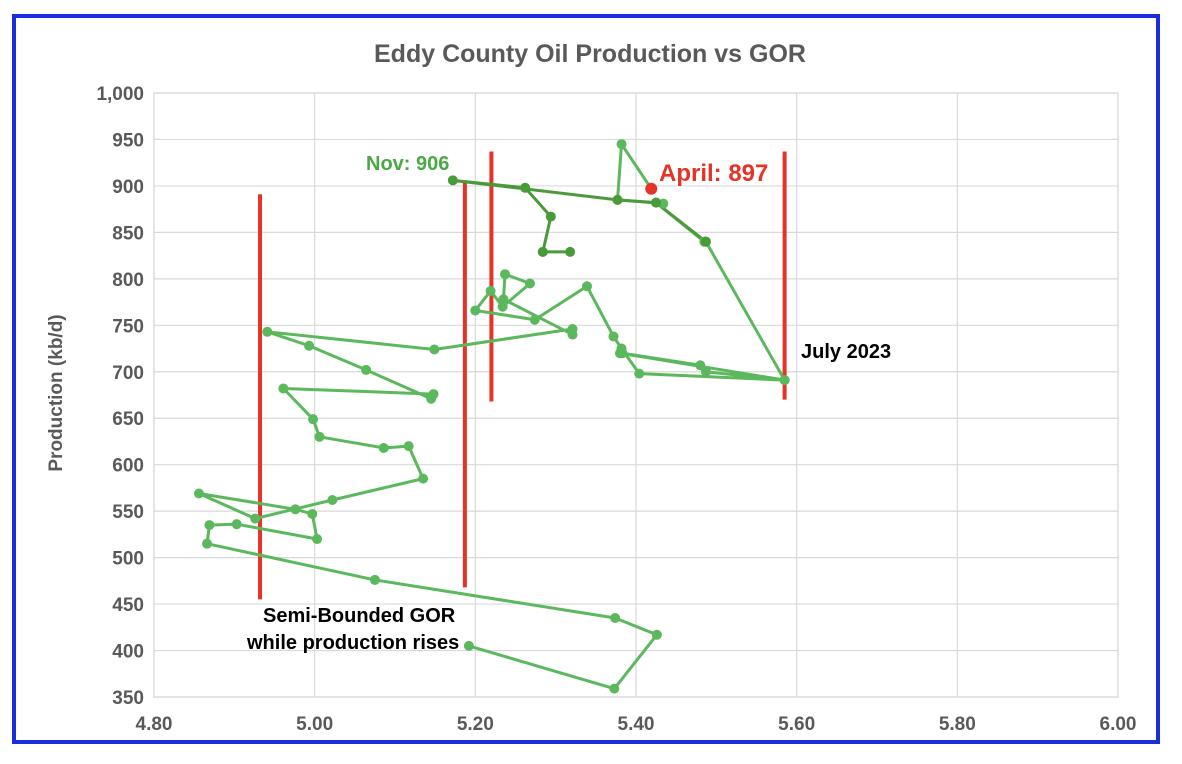 Image resolution: width=1182 pixels, height=764 pixels. What do you see at coordinates (128, 419) in the screenshot?
I see `y-tick-label: 650` at bounding box center [128, 419].